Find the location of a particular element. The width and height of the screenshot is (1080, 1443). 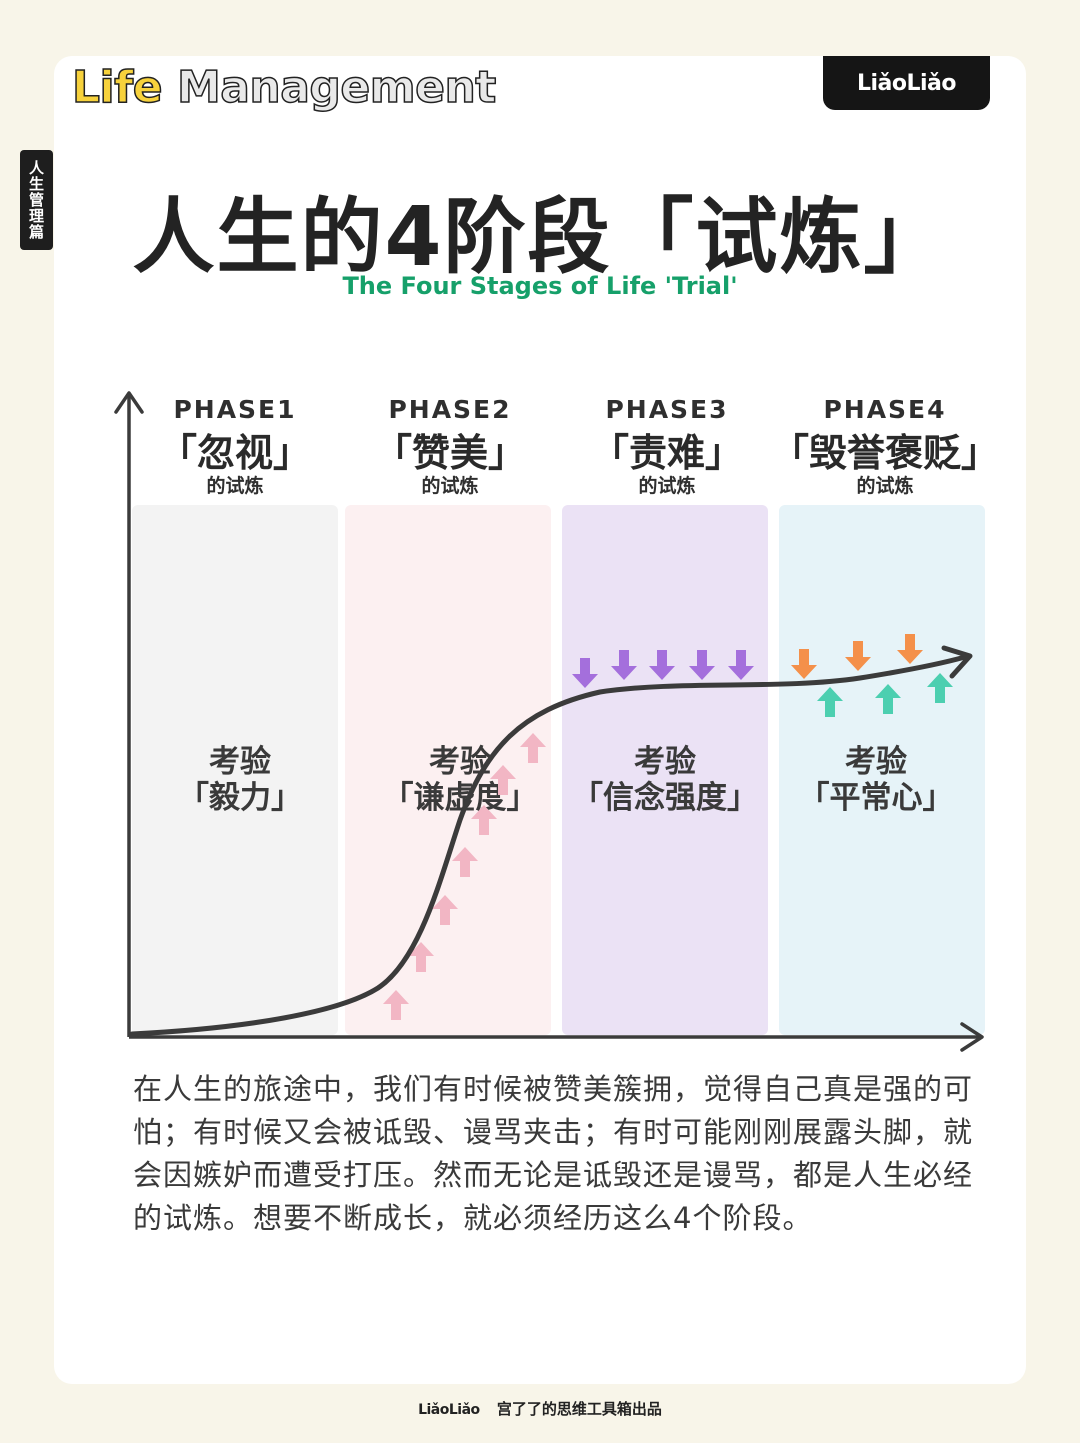

x-axis-arrowhead is located at coordinates (972, 1037).